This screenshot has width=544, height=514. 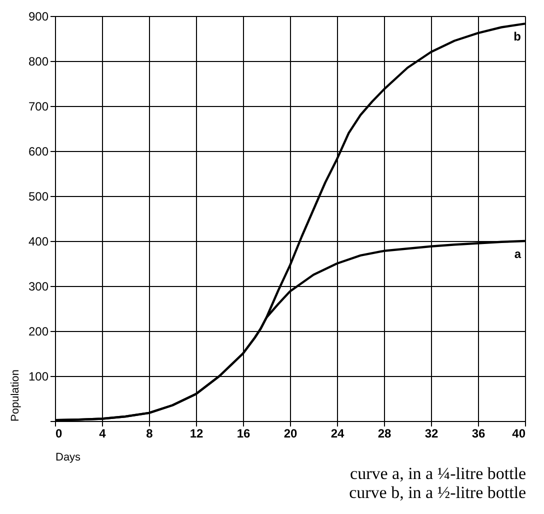 I want to click on x-tick-label: 16, so click(x=243, y=433).